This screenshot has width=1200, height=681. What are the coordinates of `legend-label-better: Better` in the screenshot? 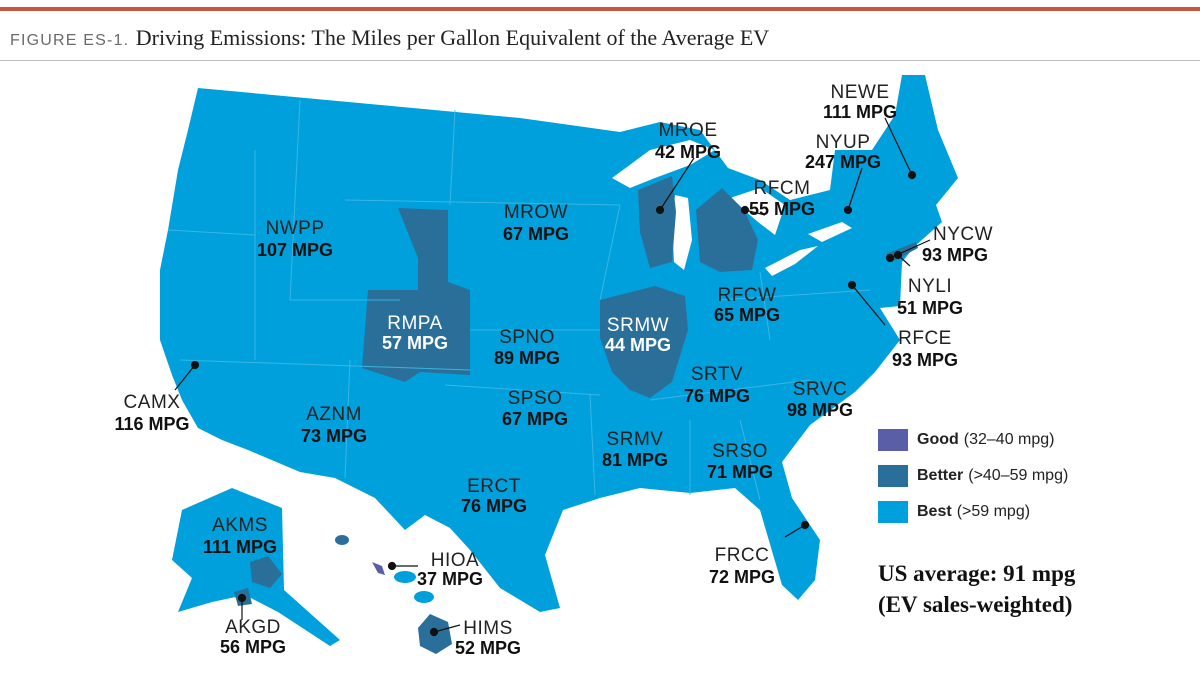 It's located at (940, 475).